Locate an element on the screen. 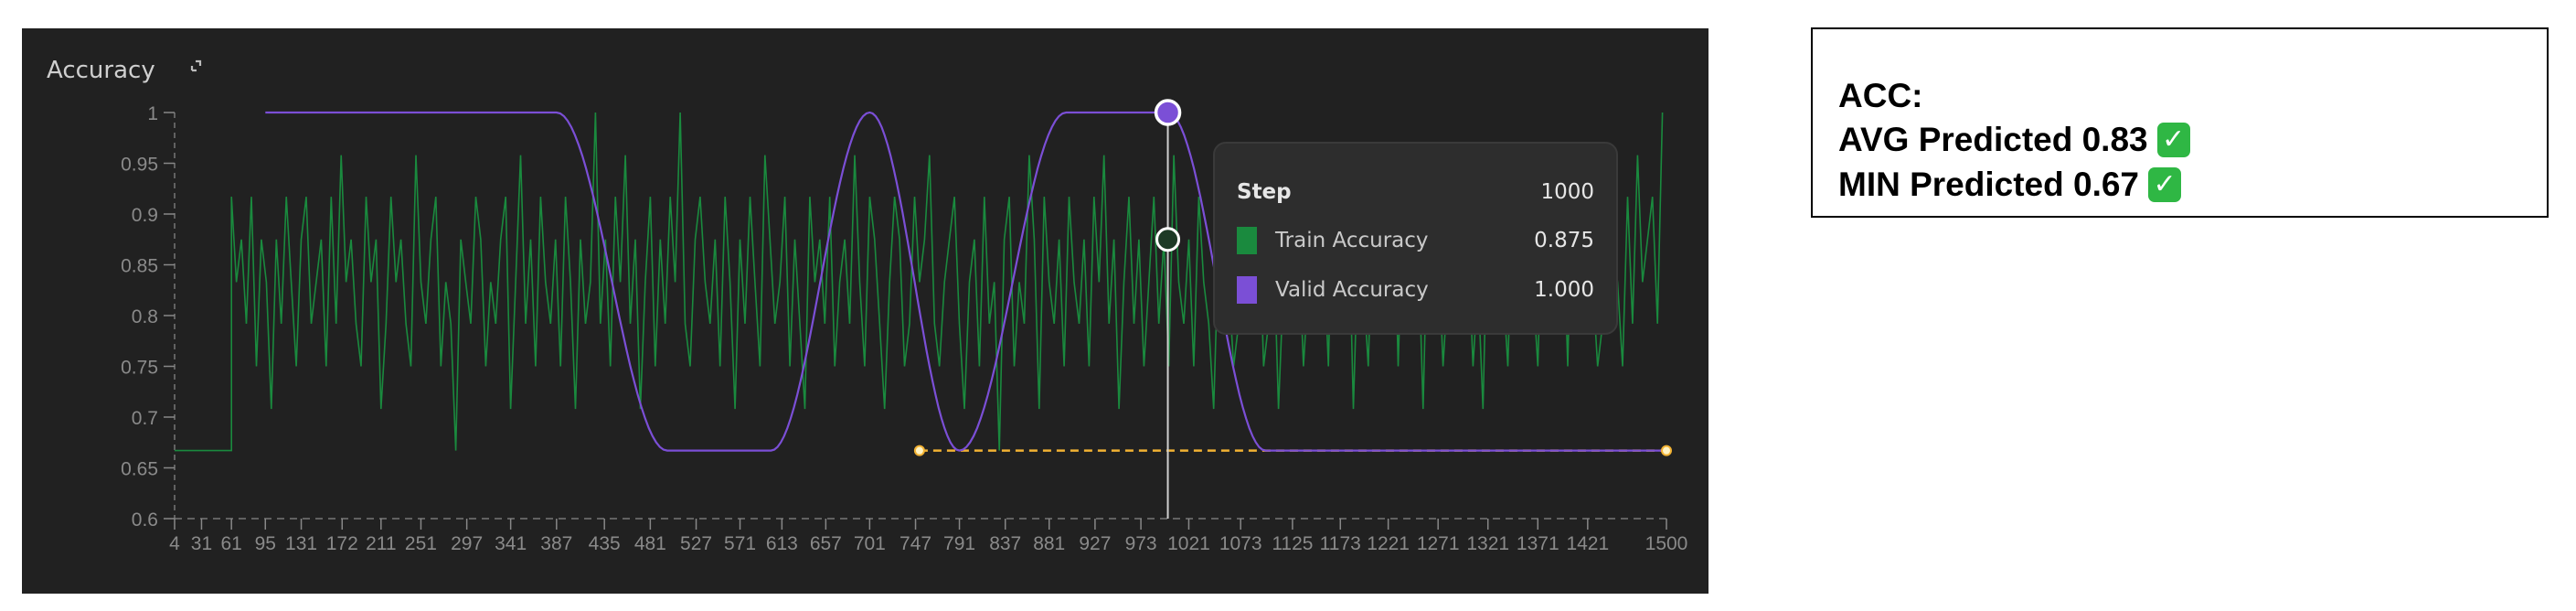  summary-min-text: MIN Predicted 0.67 is located at coordinates (1989, 185).